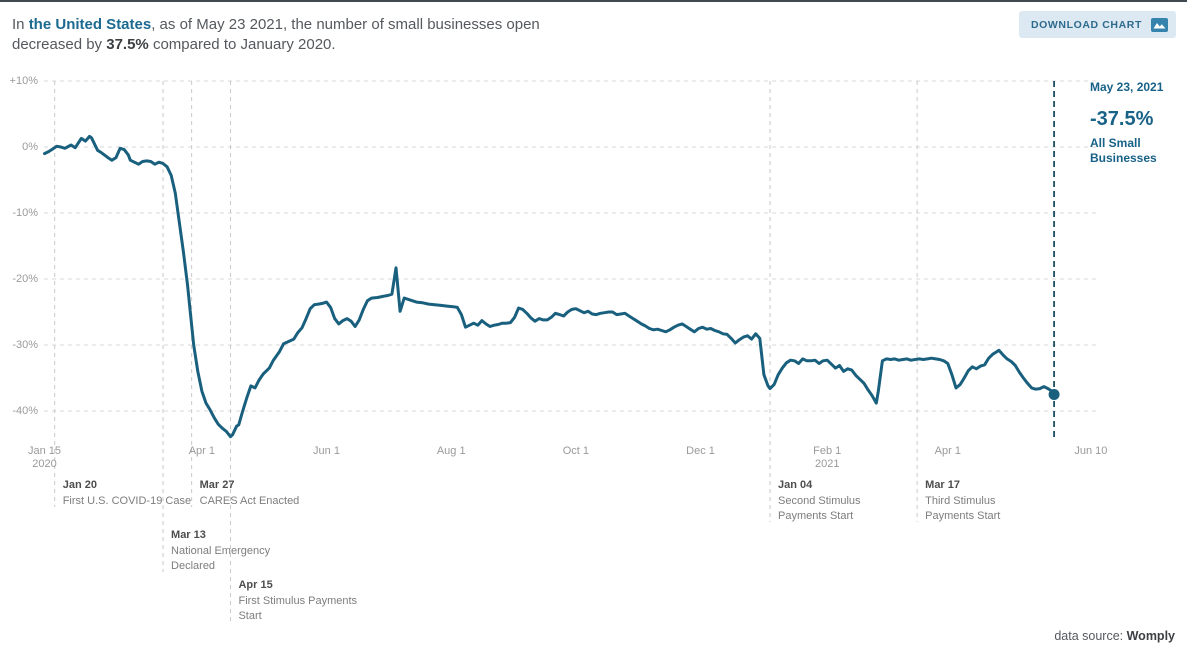  I want to click on x-axis-tick-label: Oct 1, so click(575, 451).